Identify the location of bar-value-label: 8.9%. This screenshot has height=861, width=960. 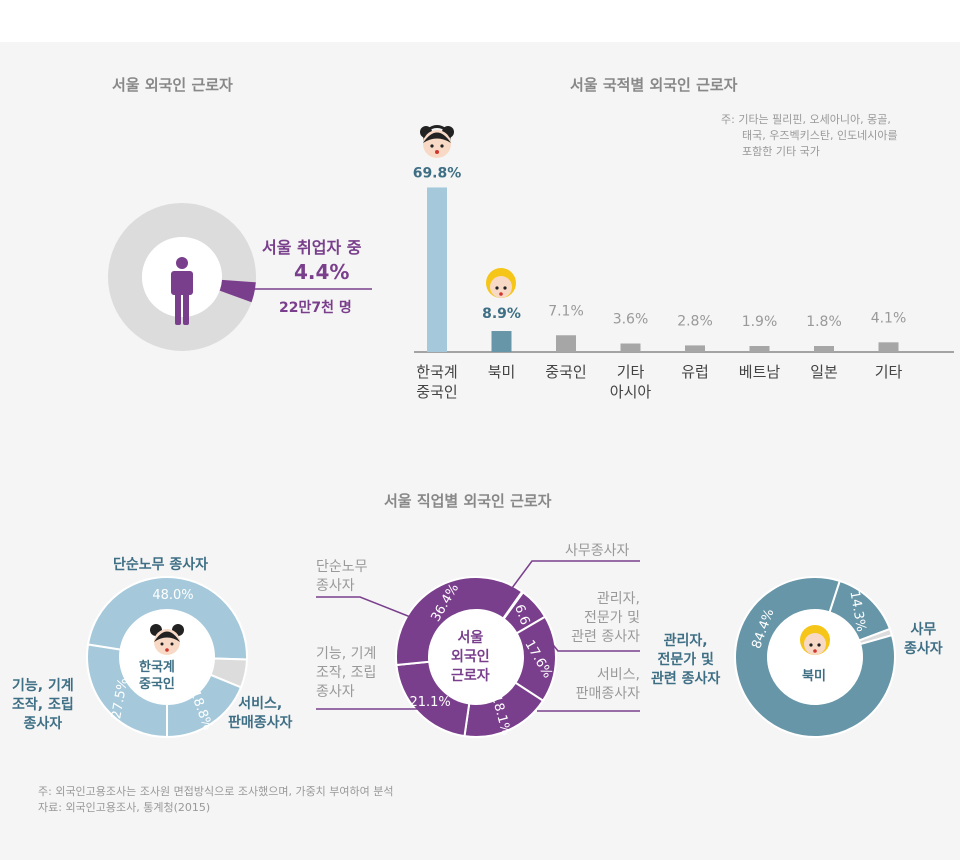
(501, 314).